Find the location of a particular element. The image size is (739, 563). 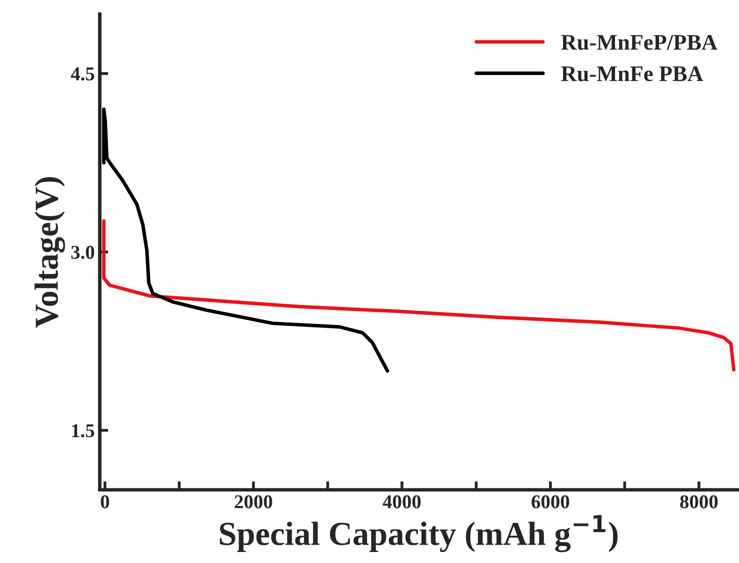

x-tick-label: 4000 is located at coordinates (401, 501).